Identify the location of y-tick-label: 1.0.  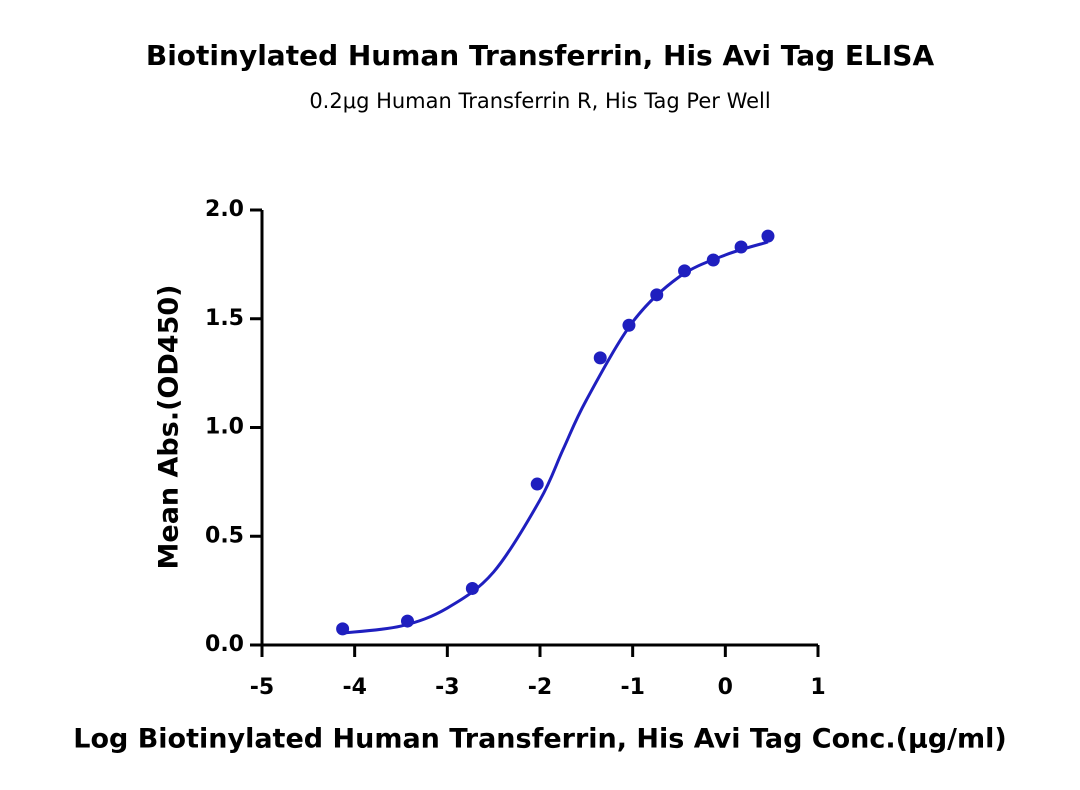
(224, 427).